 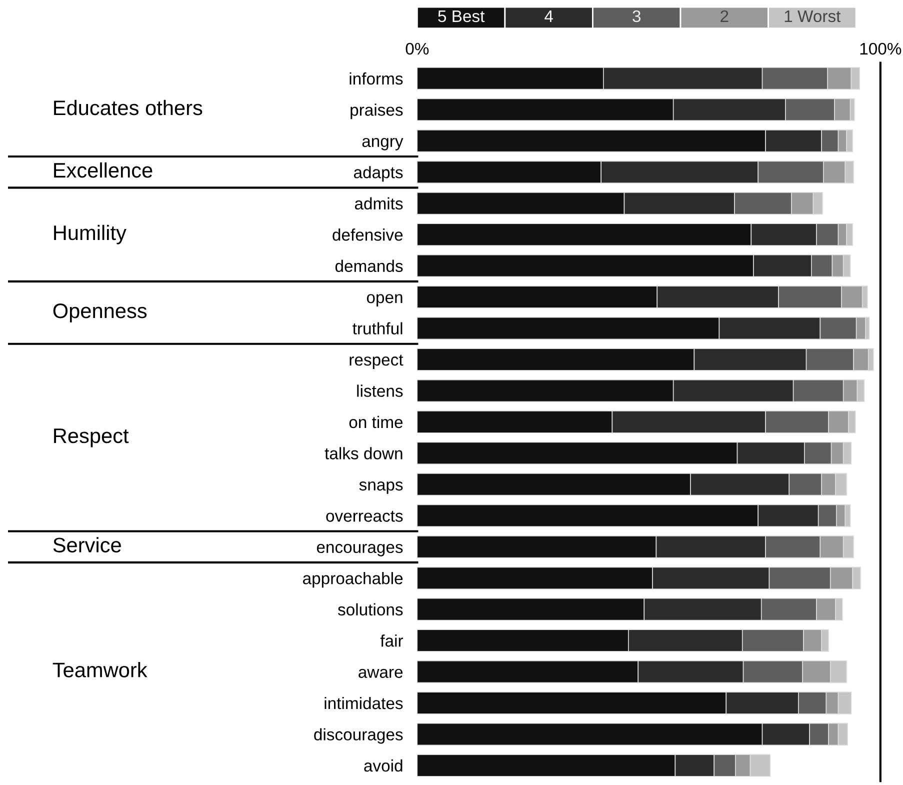 I want to click on y-tick-label: snaps, so click(x=381, y=487).